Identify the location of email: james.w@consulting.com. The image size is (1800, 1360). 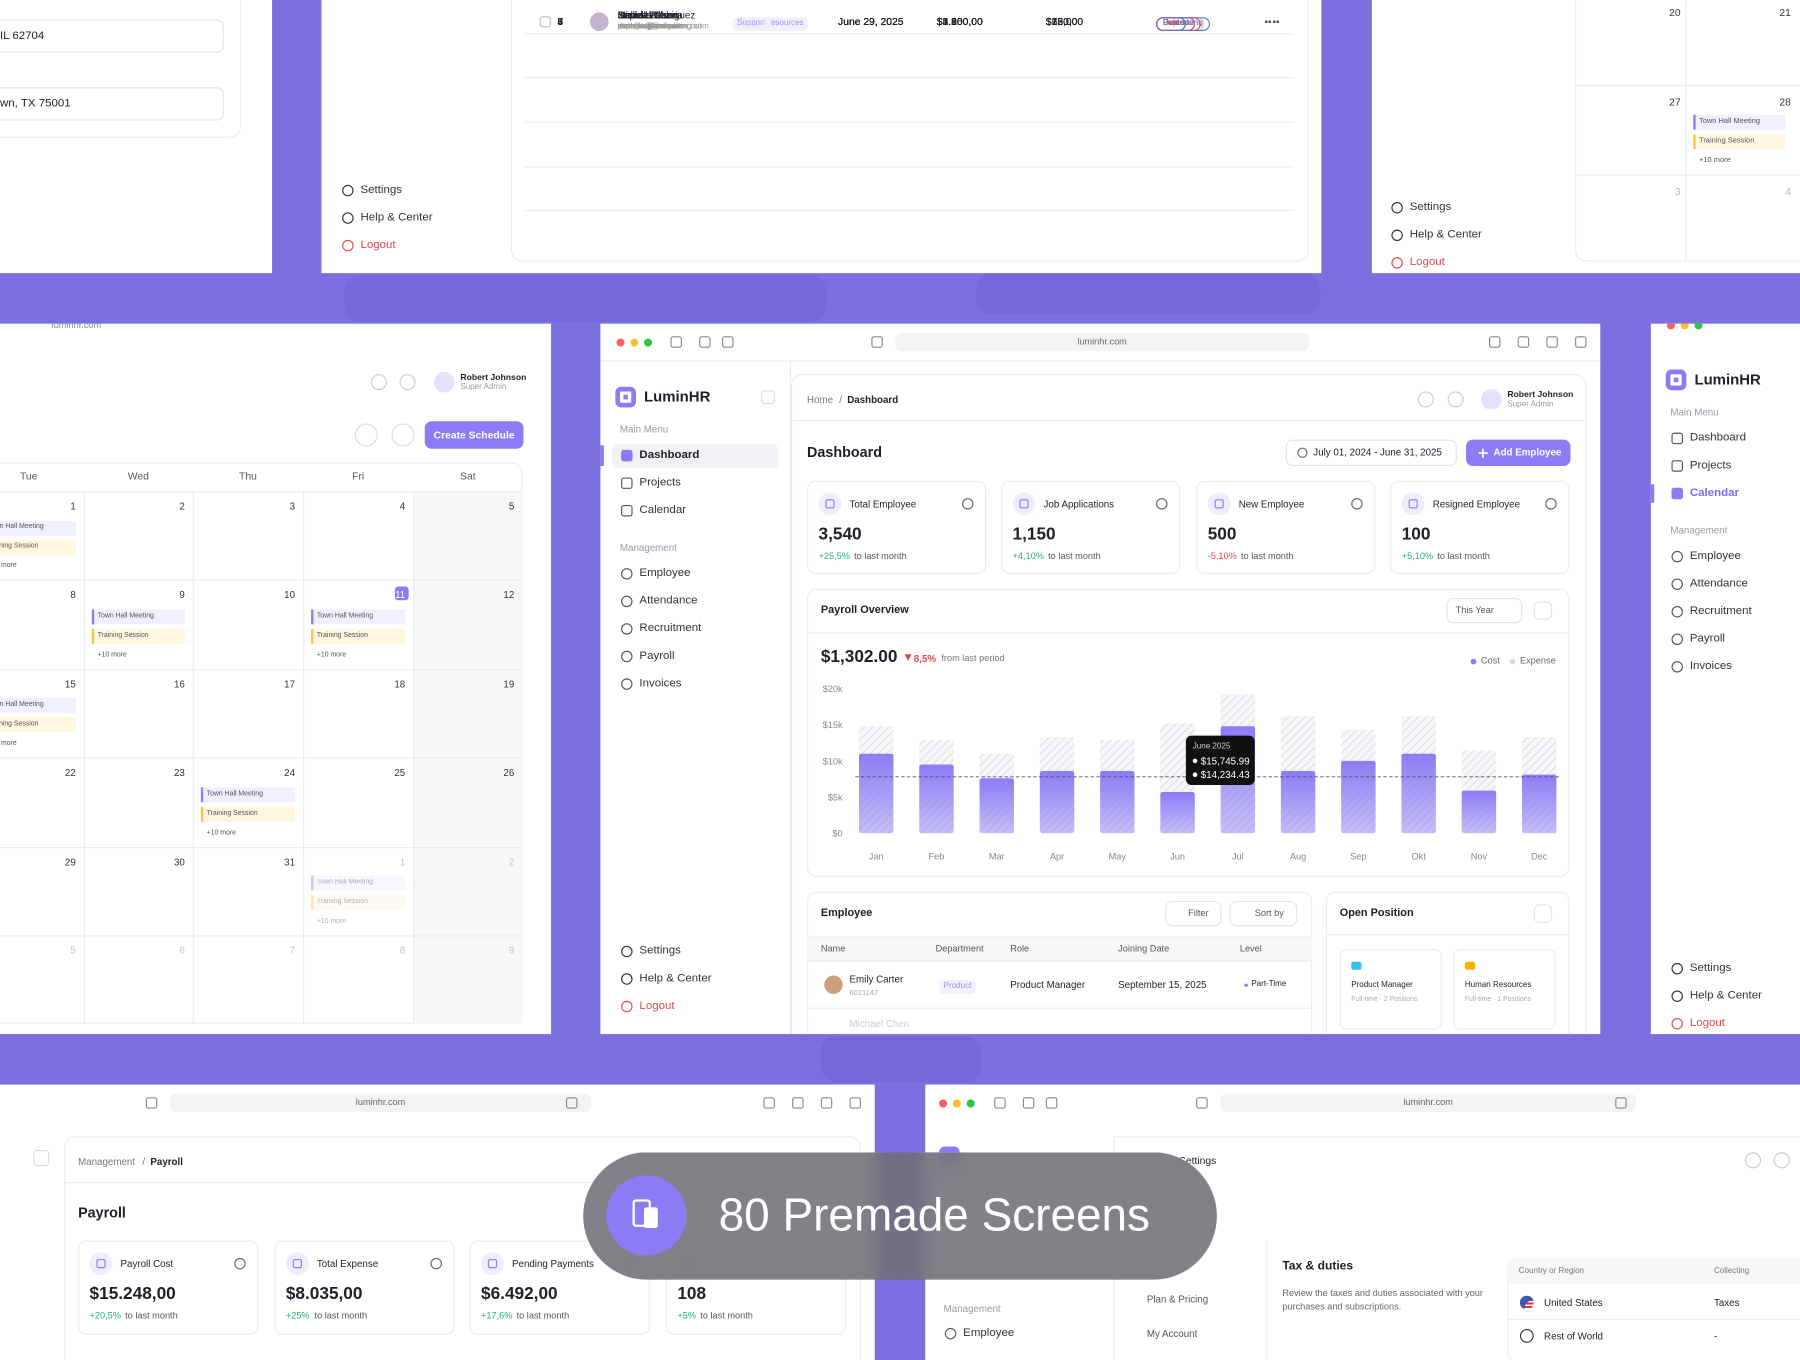
(663, 26).